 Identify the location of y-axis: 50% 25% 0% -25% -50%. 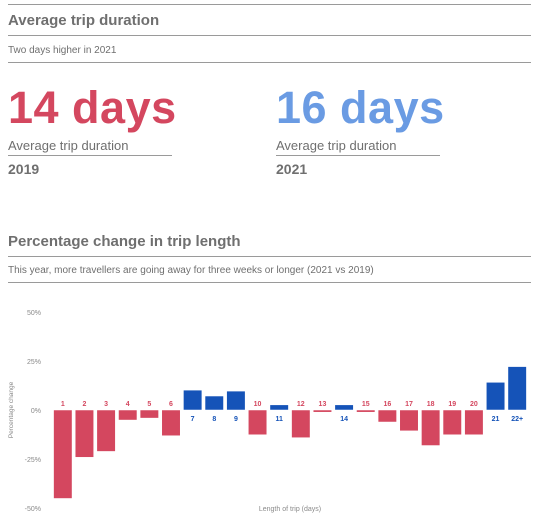
(33, 411).